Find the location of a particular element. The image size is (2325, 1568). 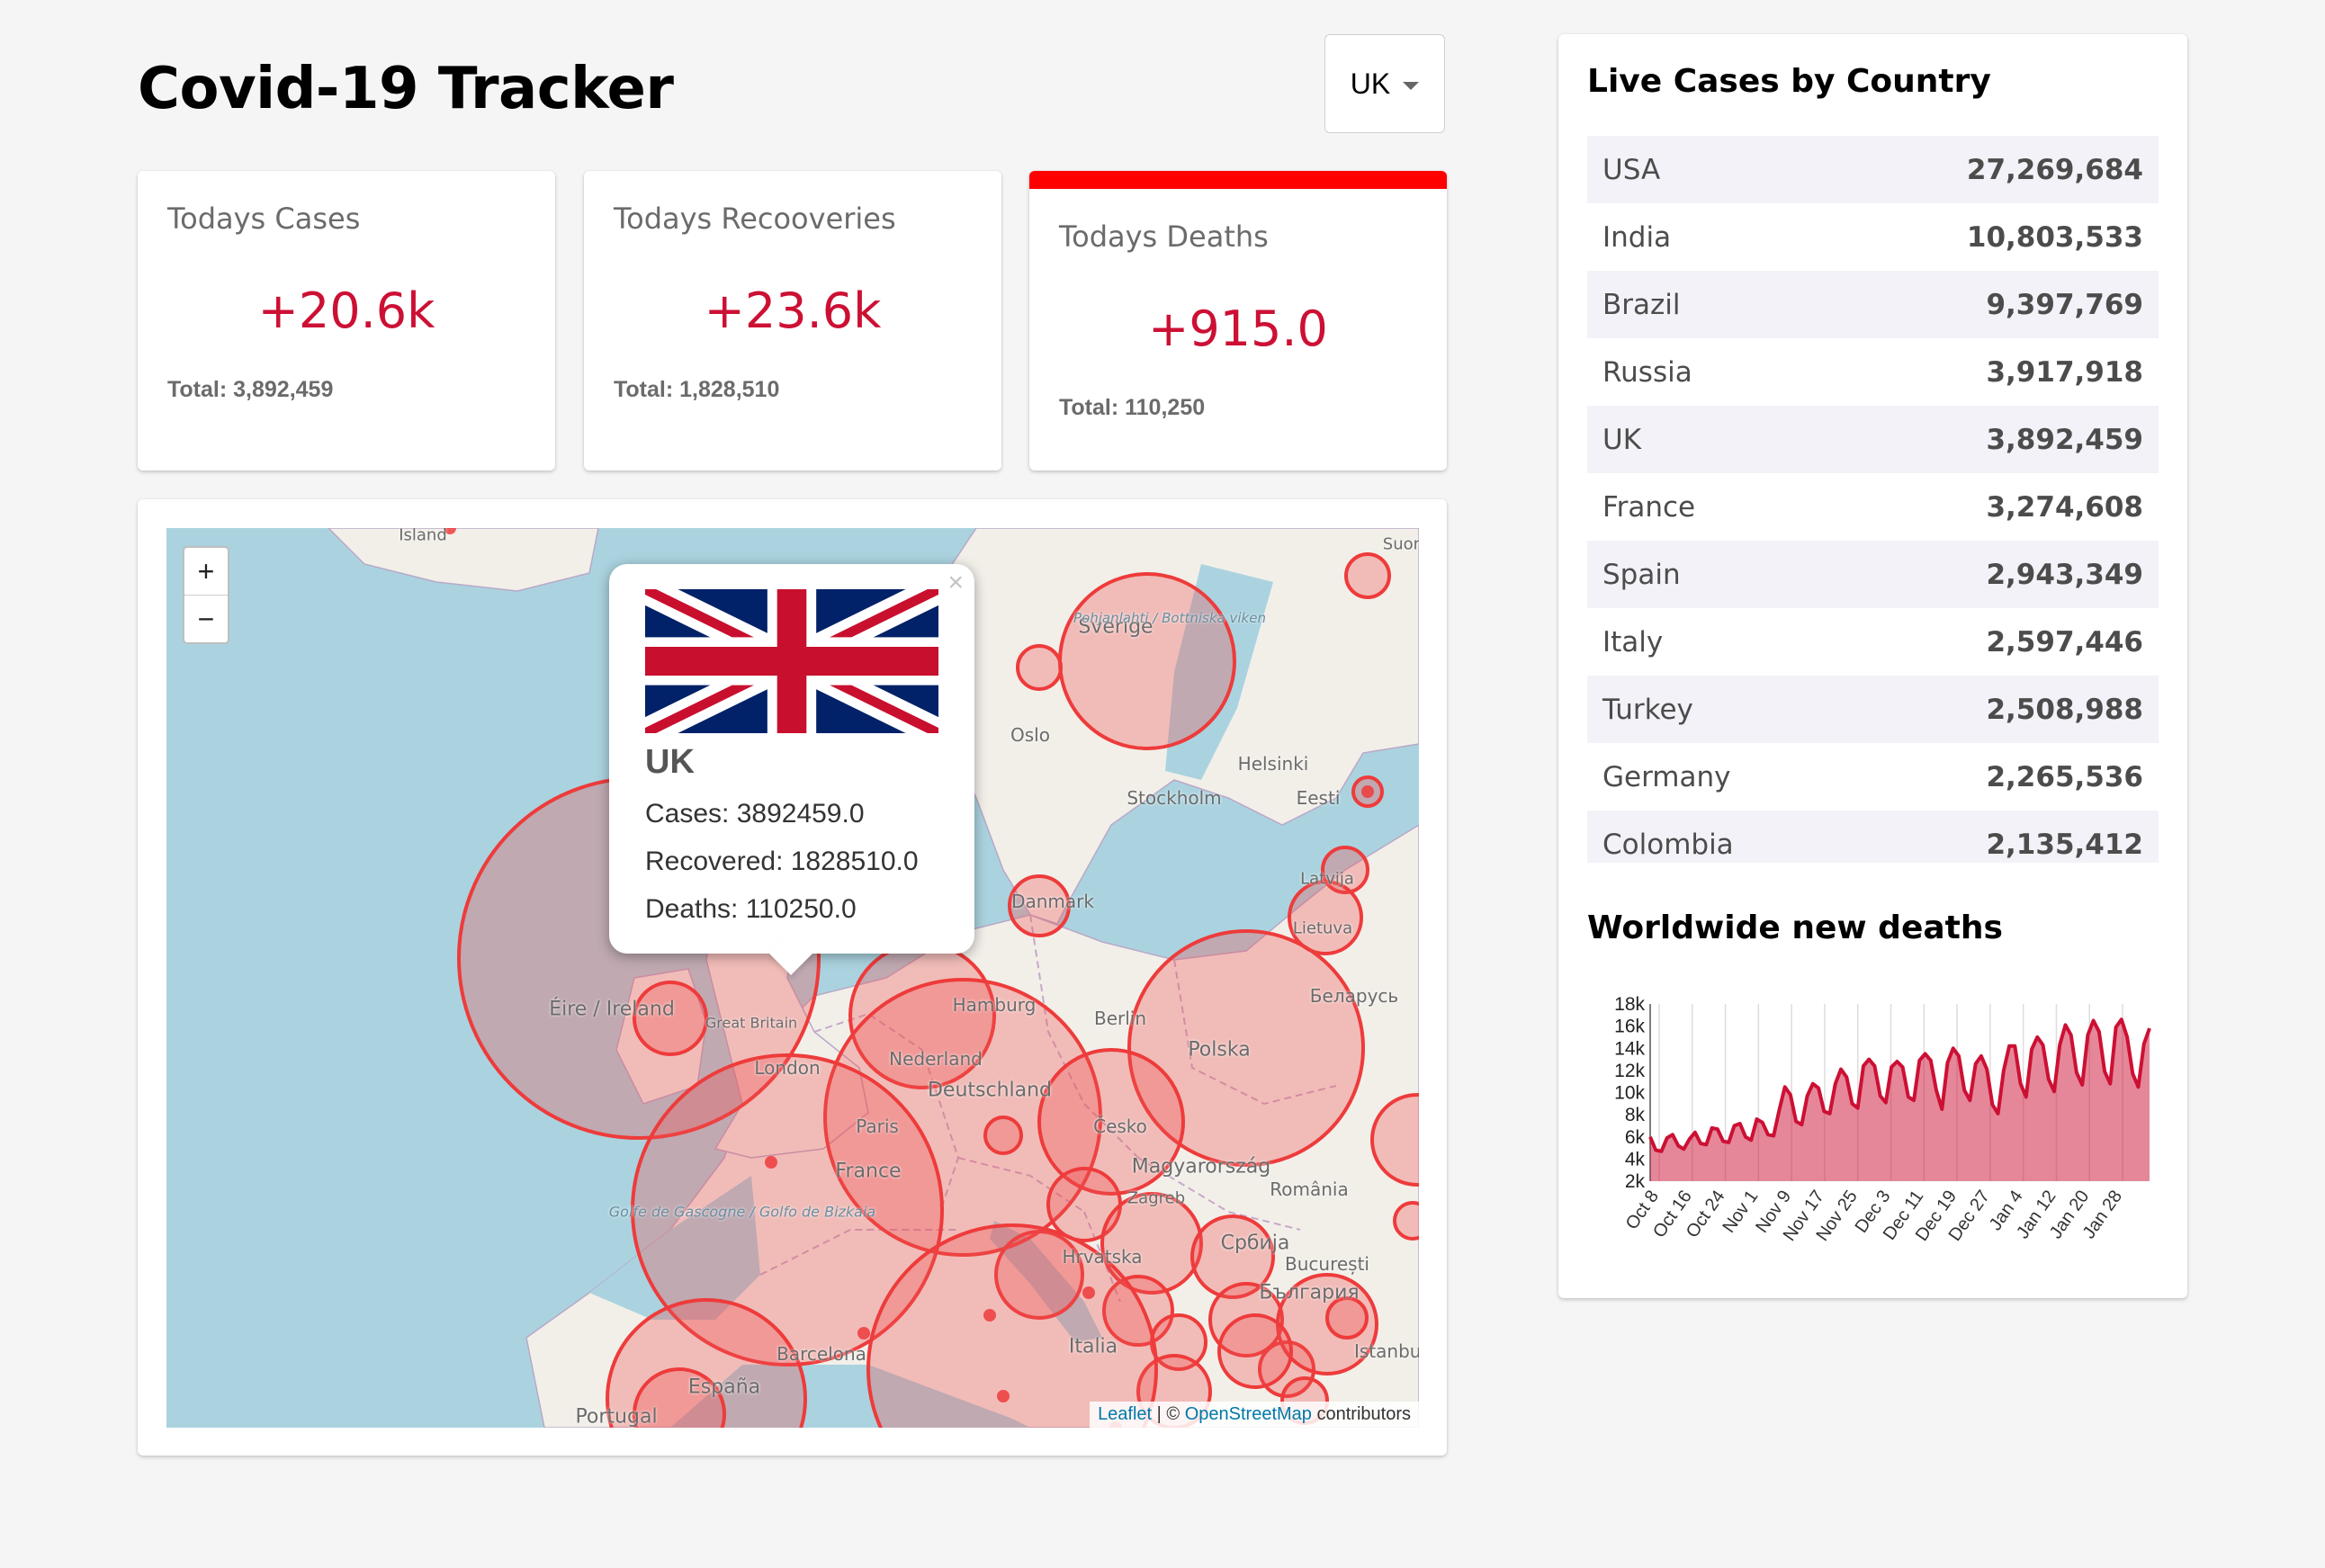

table-row: Spain 2,943,349 is located at coordinates (1873, 574).